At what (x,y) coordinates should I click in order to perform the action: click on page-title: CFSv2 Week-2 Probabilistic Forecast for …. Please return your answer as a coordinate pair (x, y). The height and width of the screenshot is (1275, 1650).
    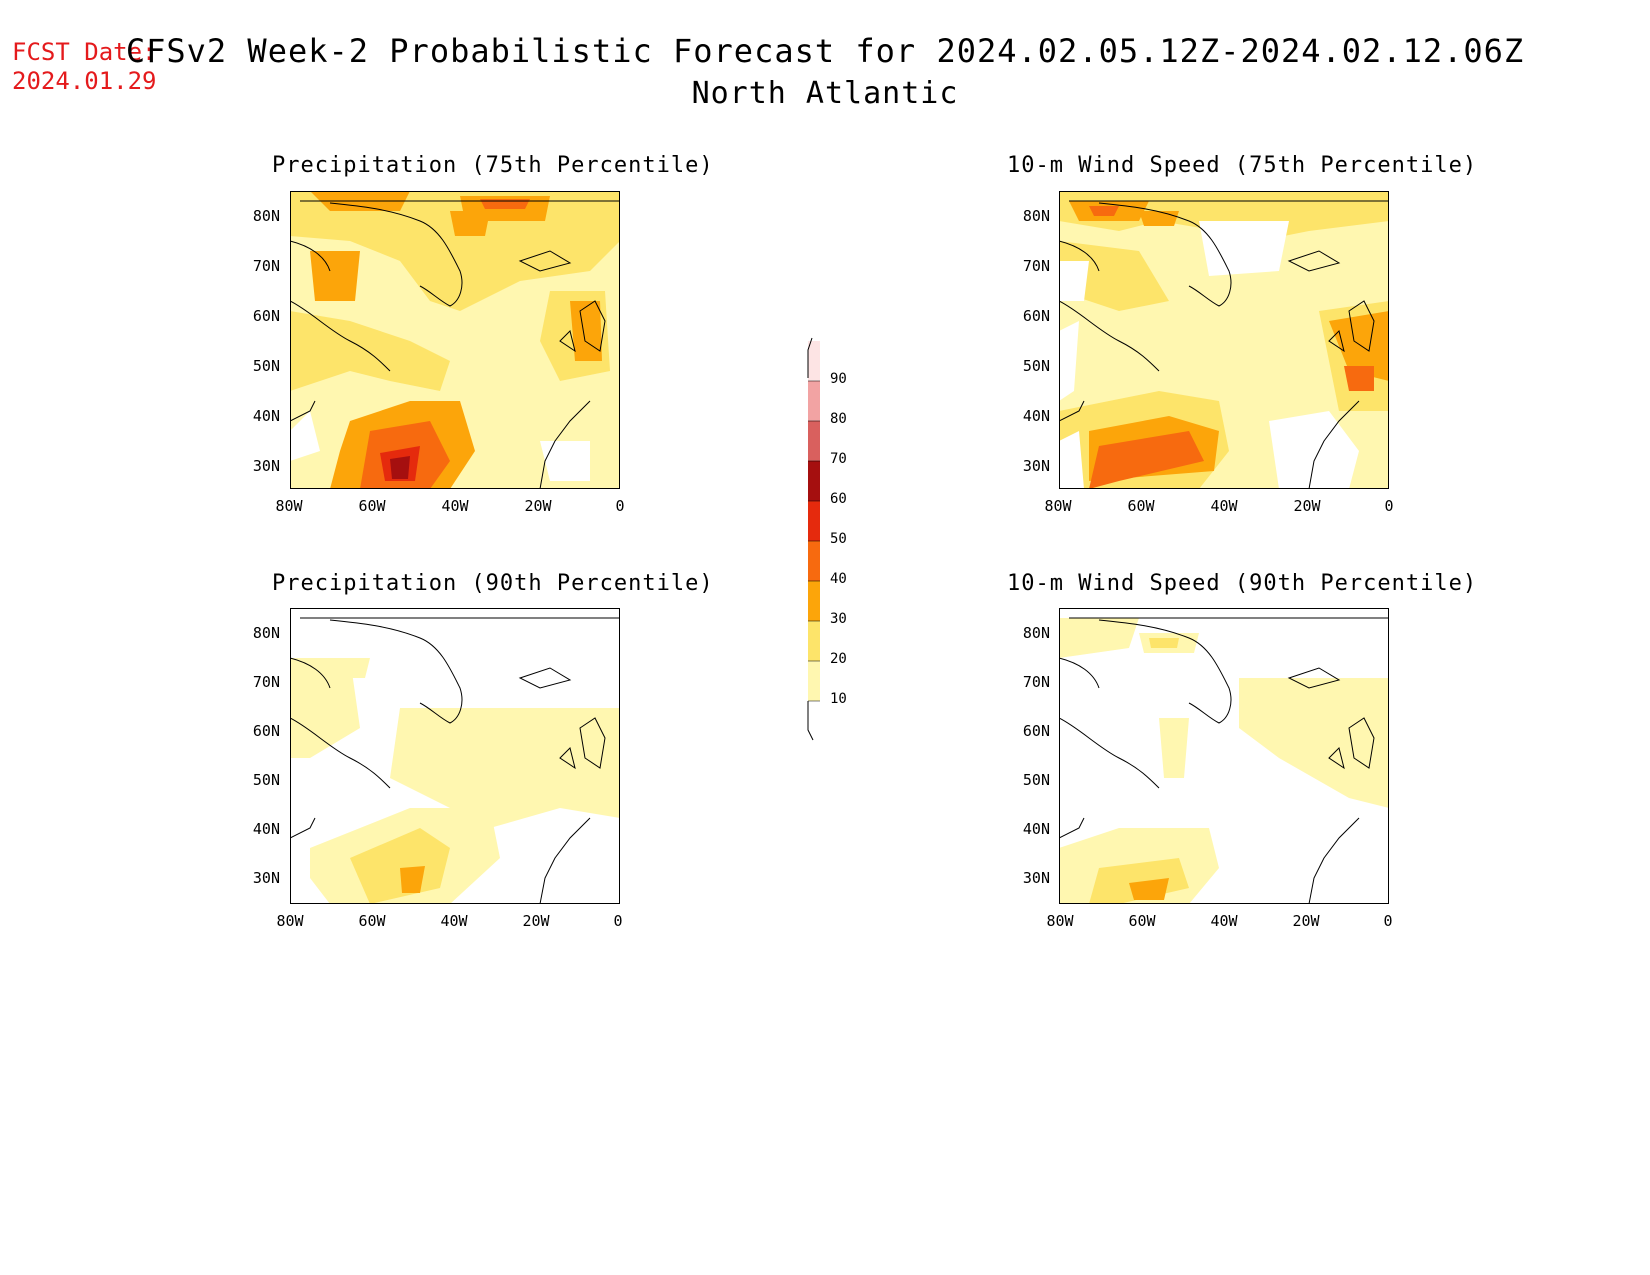
    Looking at the image, I should click on (825, 51).